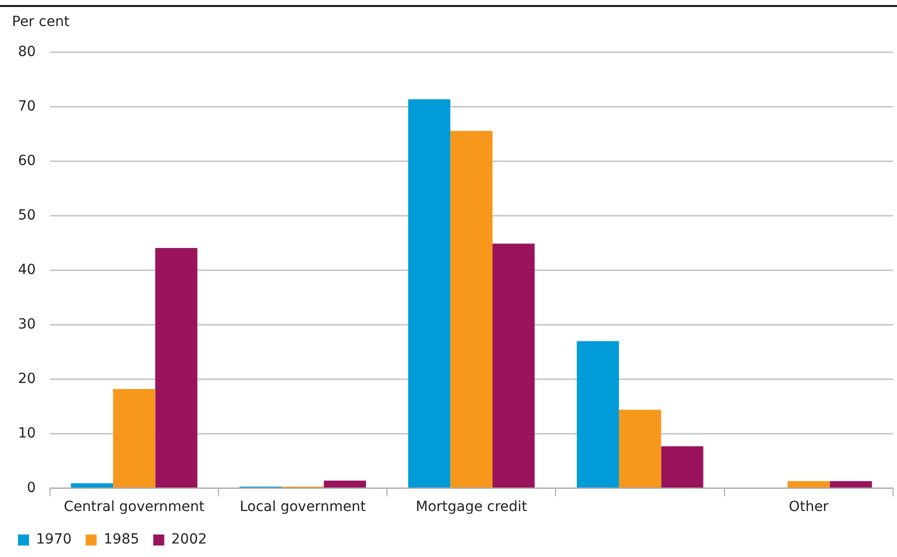 The width and height of the screenshot is (897, 557). I want to click on y-tick-label: 60, so click(27, 160).